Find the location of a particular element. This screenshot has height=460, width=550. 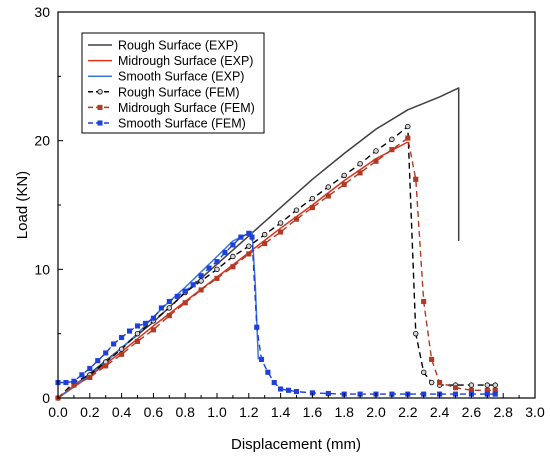

x-tick-label: 1.2 is located at coordinates (249, 412).